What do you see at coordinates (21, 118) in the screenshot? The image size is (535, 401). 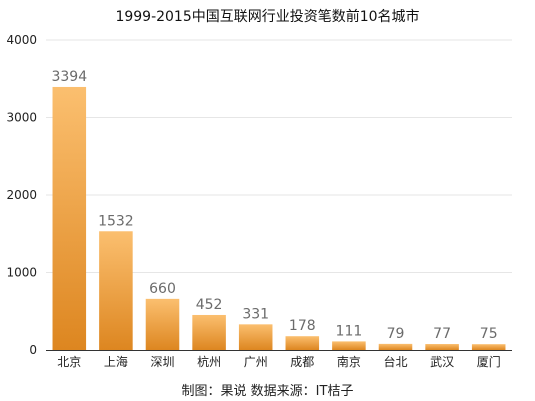 I see `y-tick-label: 3000` at bounding box center [21, 118].